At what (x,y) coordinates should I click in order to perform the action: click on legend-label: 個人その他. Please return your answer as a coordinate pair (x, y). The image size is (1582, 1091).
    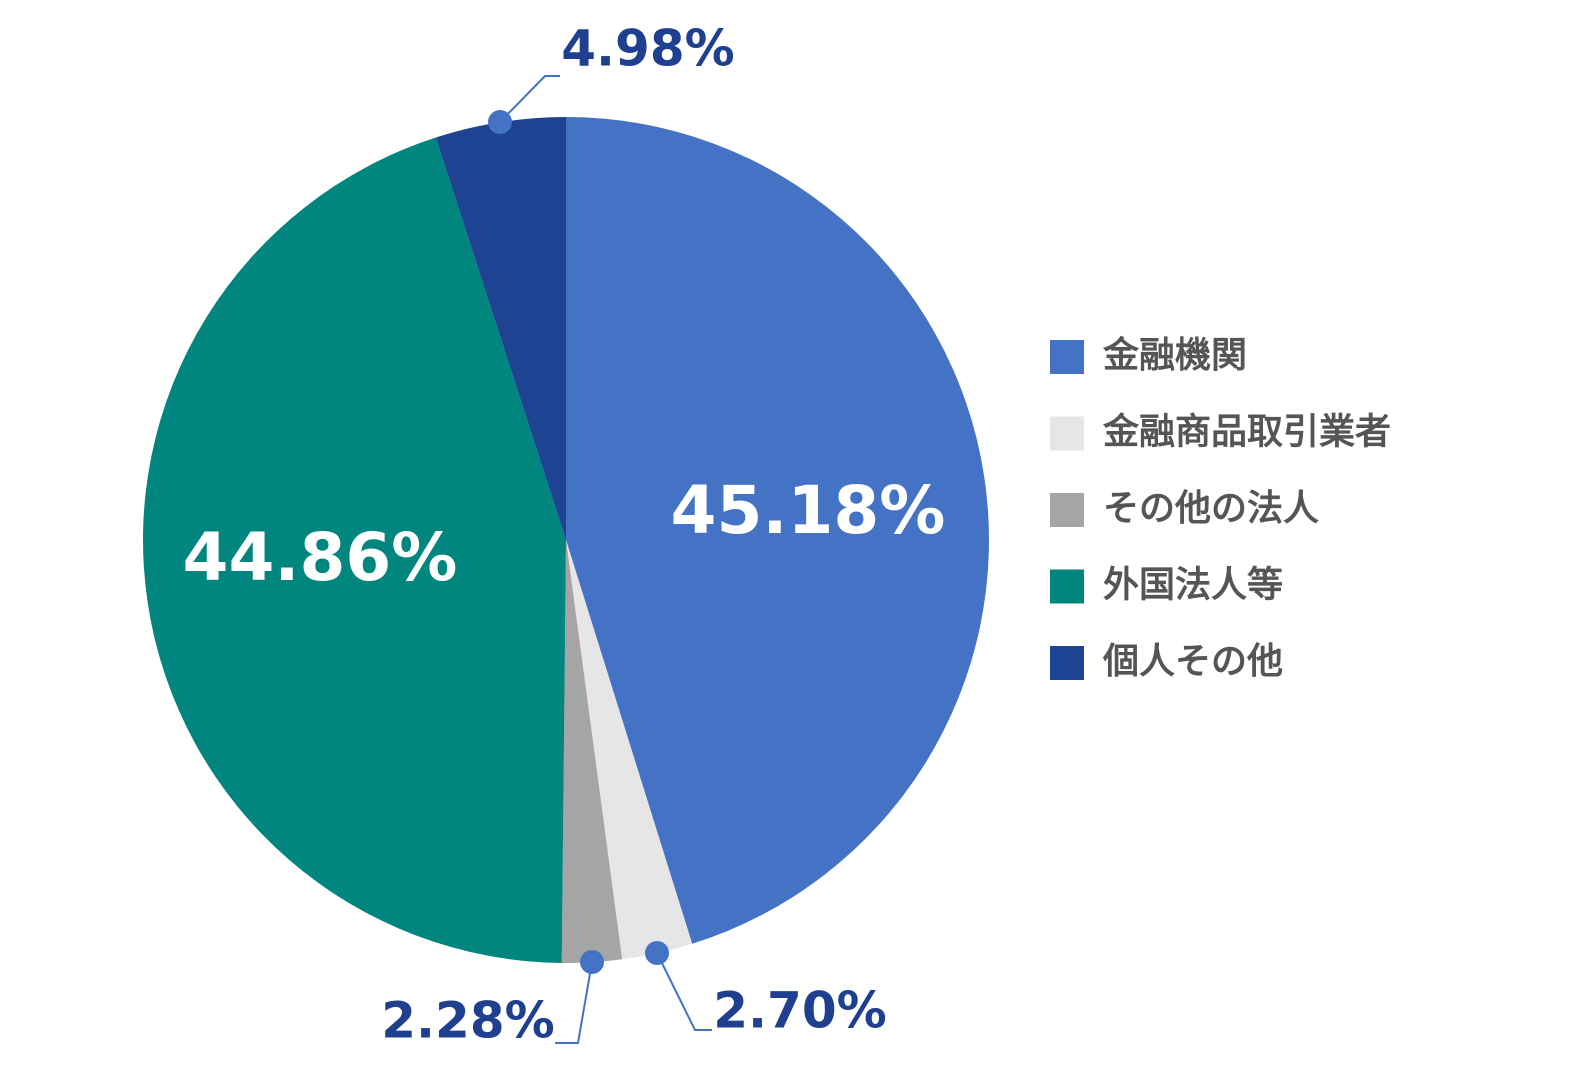
    Looking at the image, I should click on (1192, 661).